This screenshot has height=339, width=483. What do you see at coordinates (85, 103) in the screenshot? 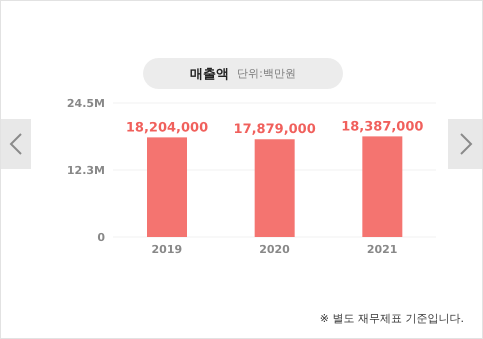
I see `y-tick-label: 24.5M` at bounding box center [85, 103].